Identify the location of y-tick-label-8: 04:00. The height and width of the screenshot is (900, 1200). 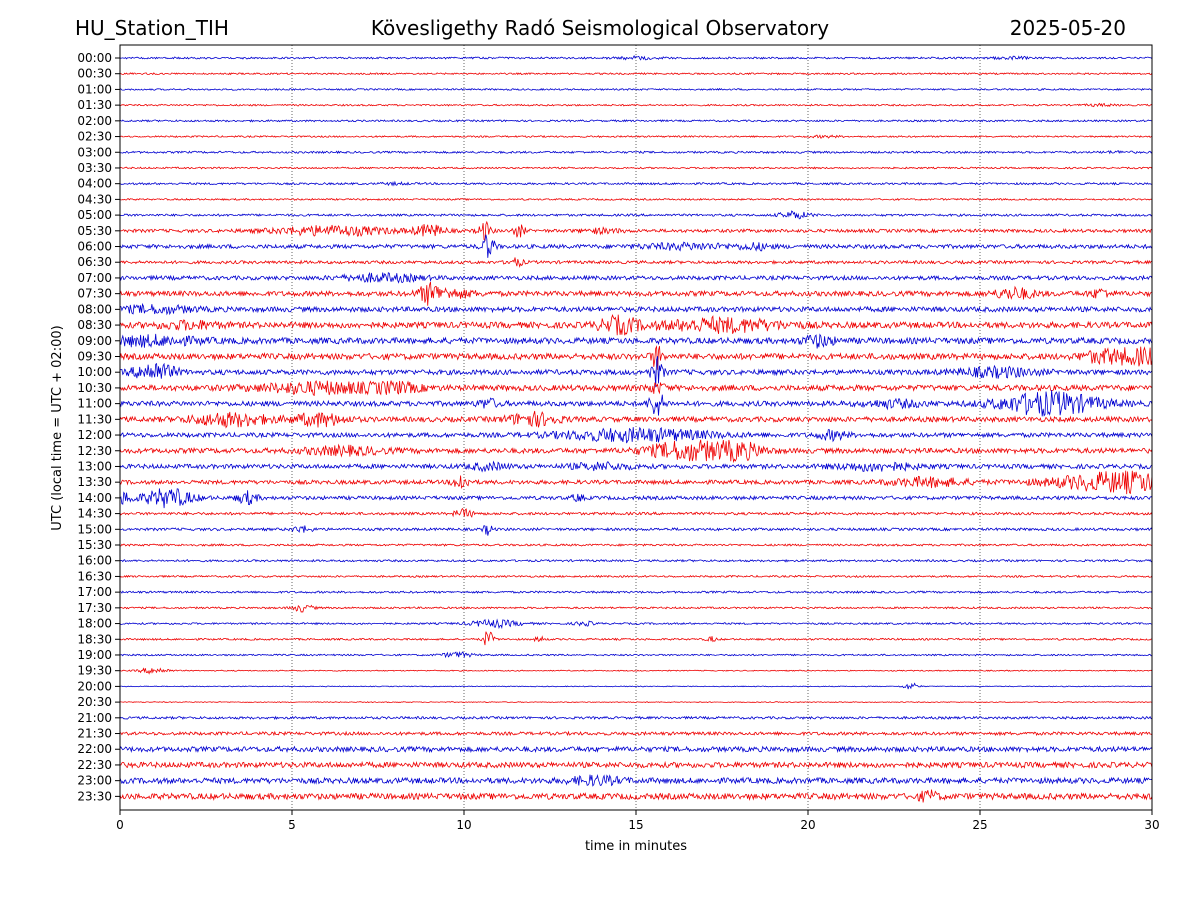
(94, 184).